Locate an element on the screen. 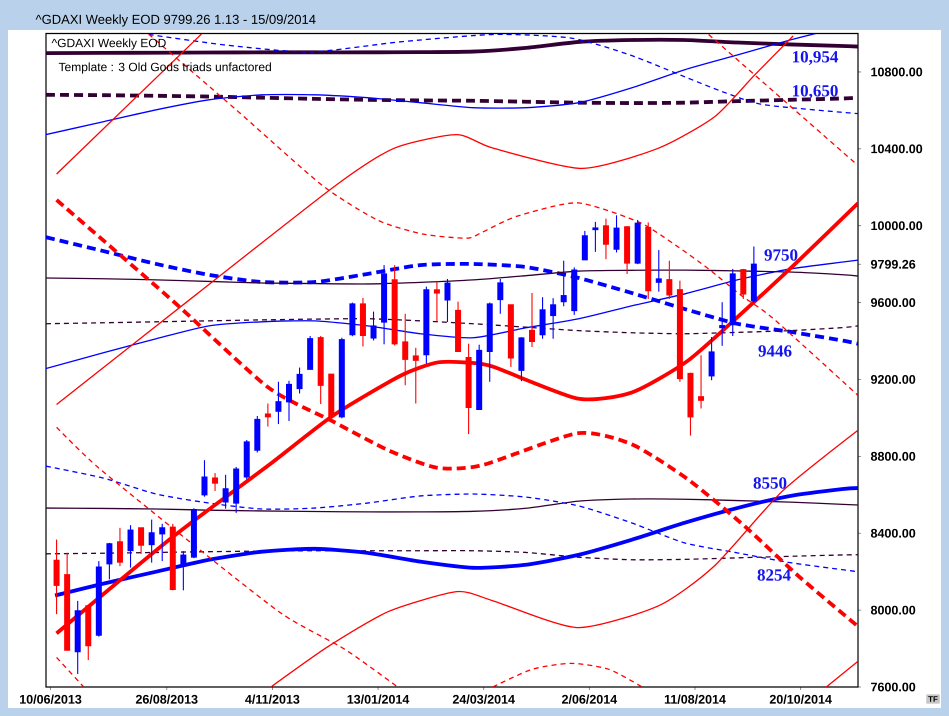 The image size is (949, 716). y-tick-label: 10800.00 is located at coordinates (896, 72).